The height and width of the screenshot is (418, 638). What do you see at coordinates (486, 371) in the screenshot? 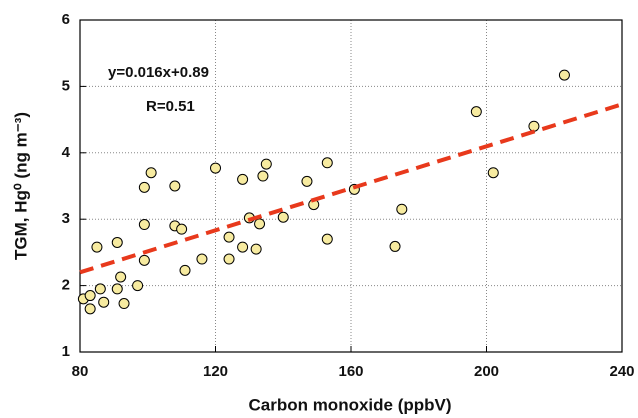
I see `x-tick-label: 200` at bounding box center [486, 371].